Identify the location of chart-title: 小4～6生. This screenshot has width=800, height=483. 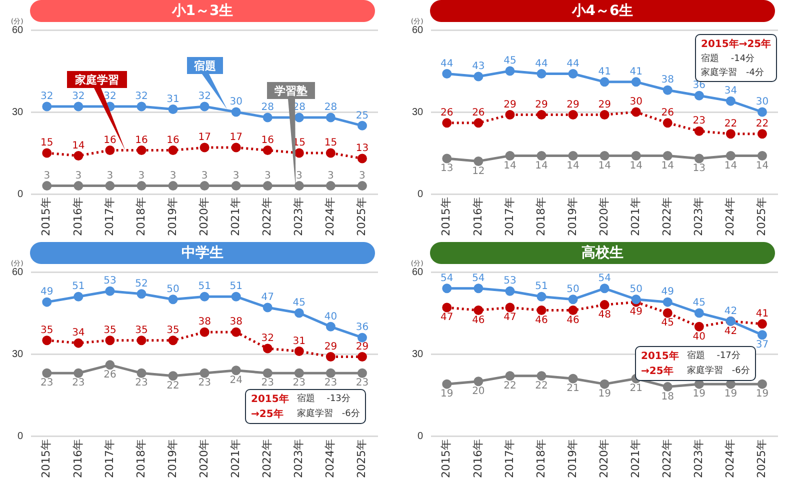
(602, 11).